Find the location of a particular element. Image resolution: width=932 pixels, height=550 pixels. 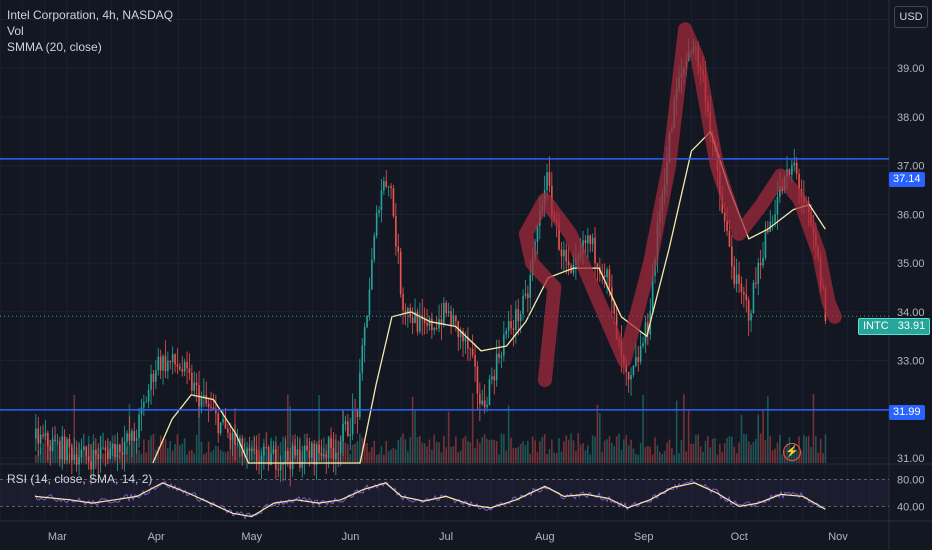

symbol-title: Intel Corporation, 4h, NASDAQ is located at coordinates (90, 15).